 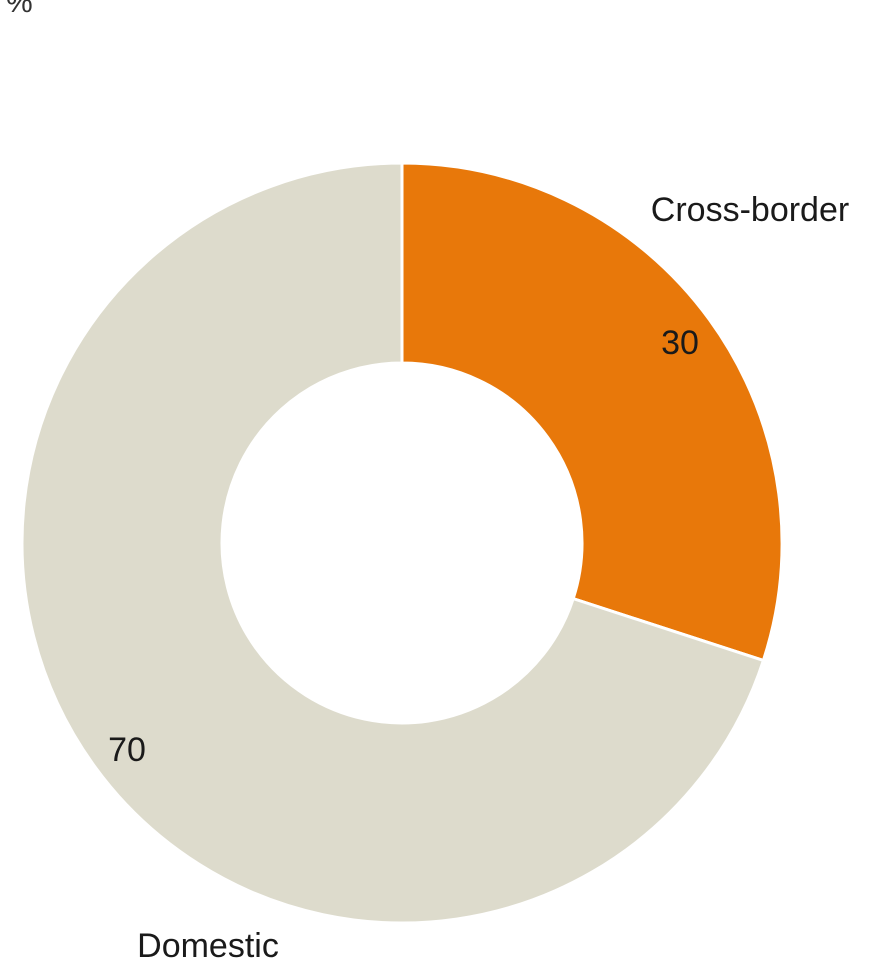 What do you see at coordinates (208, 945) in the screenshot?
I see `slice-name-label: Domestic` at bounding box center [208, 945].